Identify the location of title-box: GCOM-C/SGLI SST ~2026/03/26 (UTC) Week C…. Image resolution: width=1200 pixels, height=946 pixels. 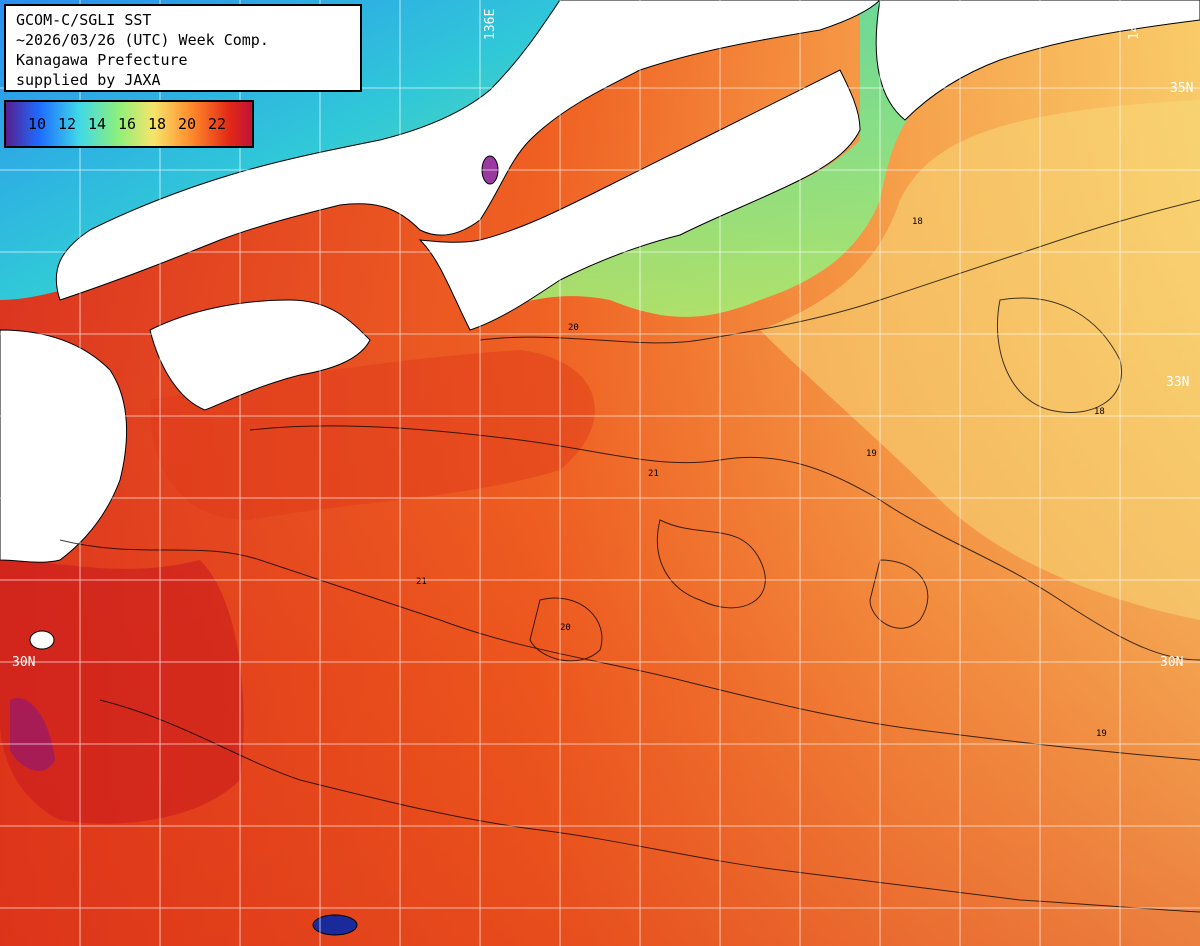
(183, 48).